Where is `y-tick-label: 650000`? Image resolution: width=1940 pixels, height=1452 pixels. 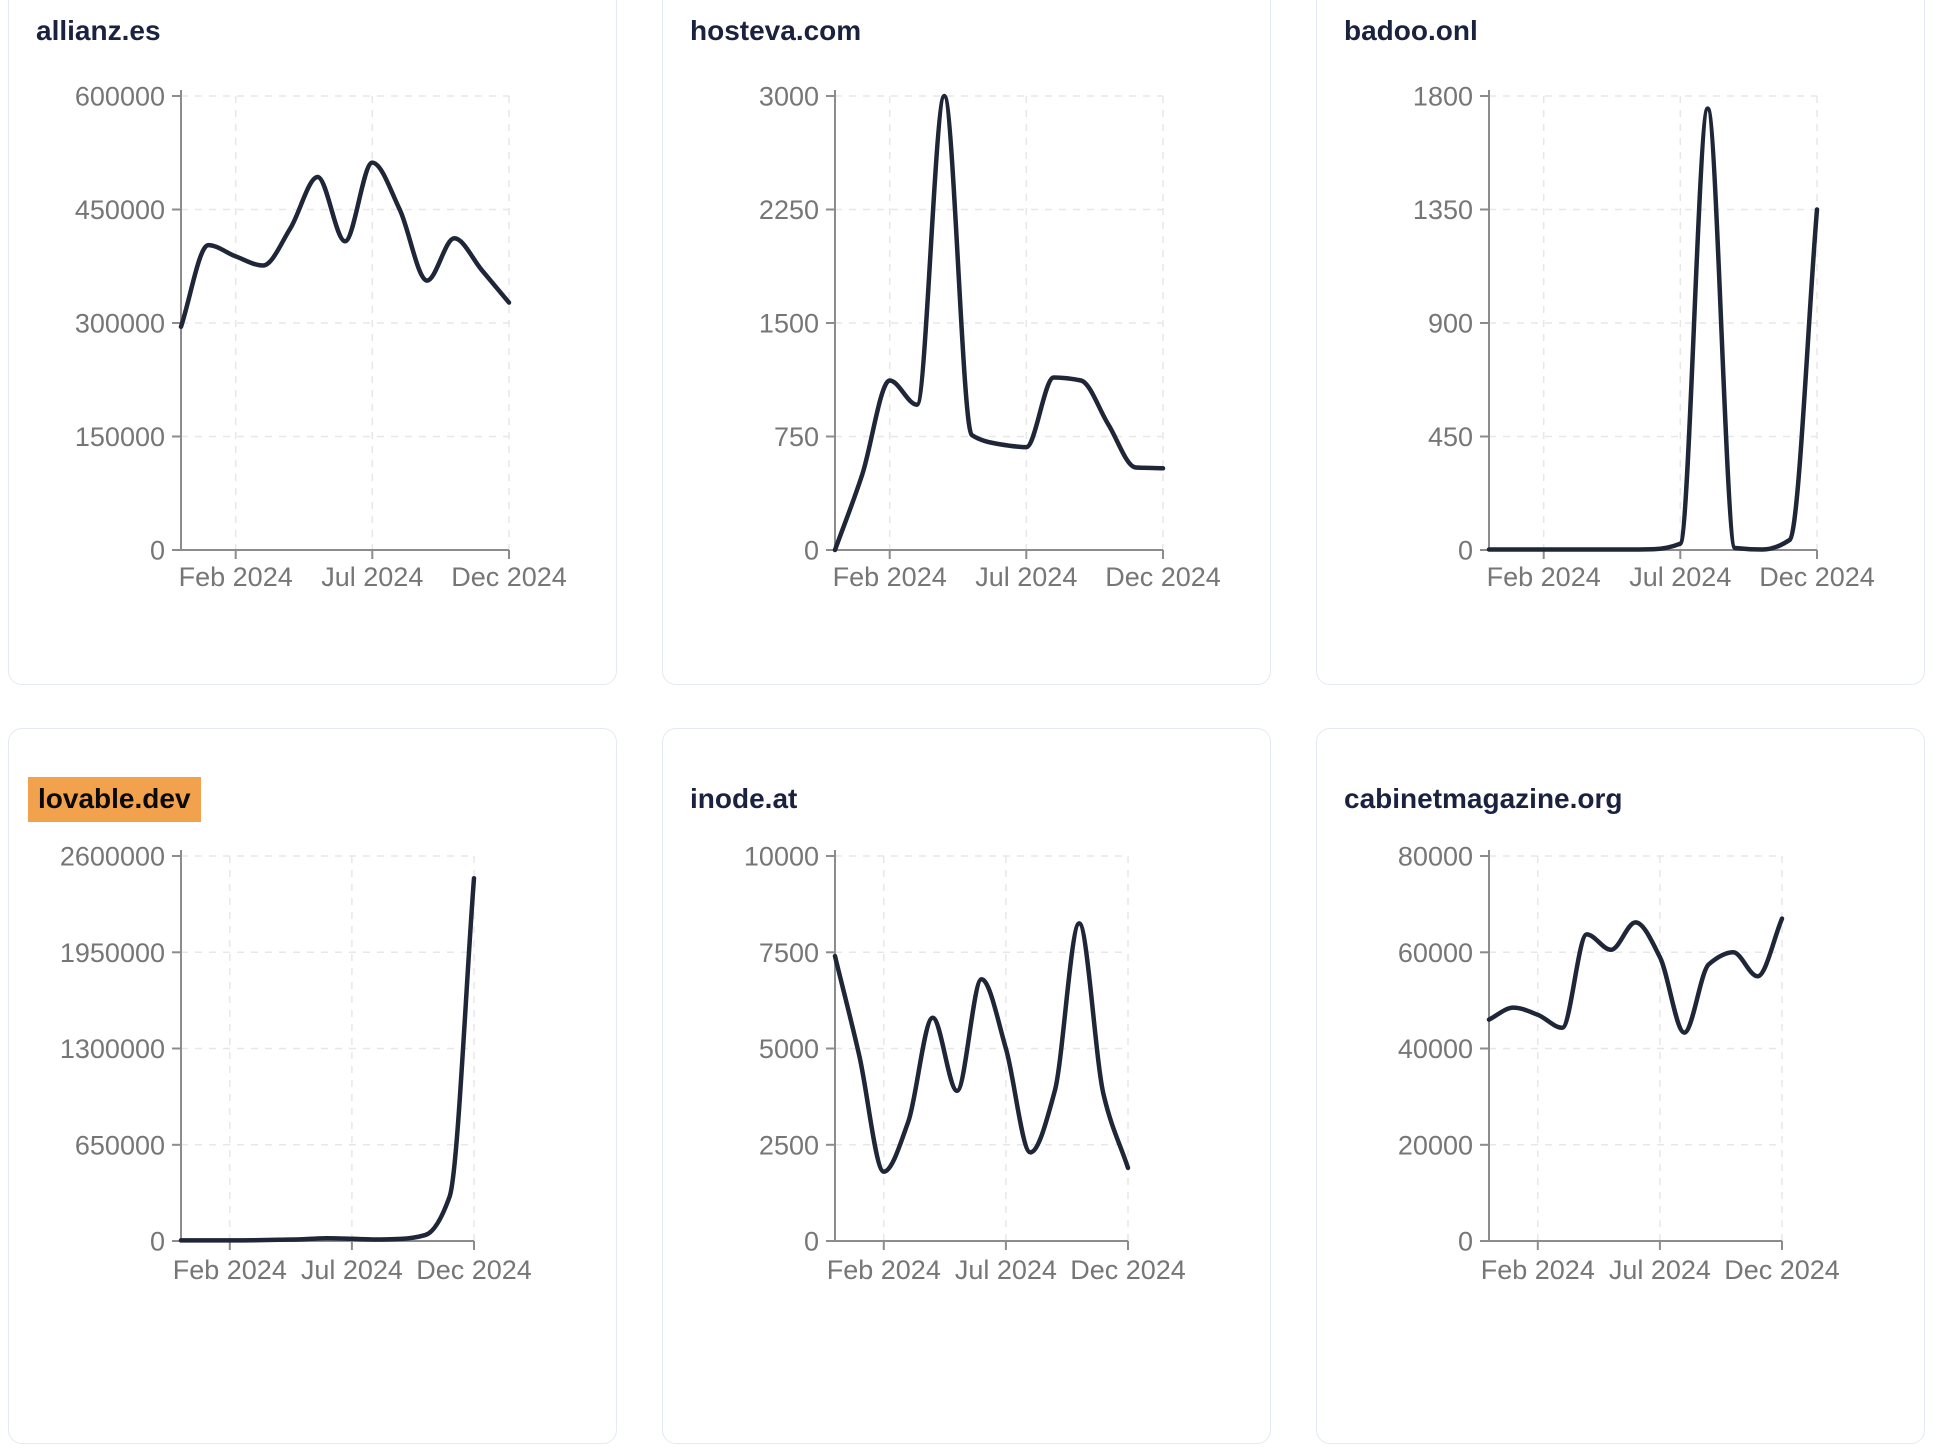 y-tick-label: 650000 is located at coordinates (120, 1145).